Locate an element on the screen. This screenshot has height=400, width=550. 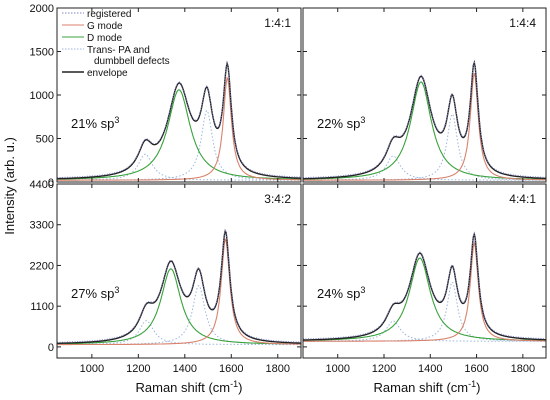
x-axis-label-right: Raman shift (cm-1) is located at coordinates (427, 387).